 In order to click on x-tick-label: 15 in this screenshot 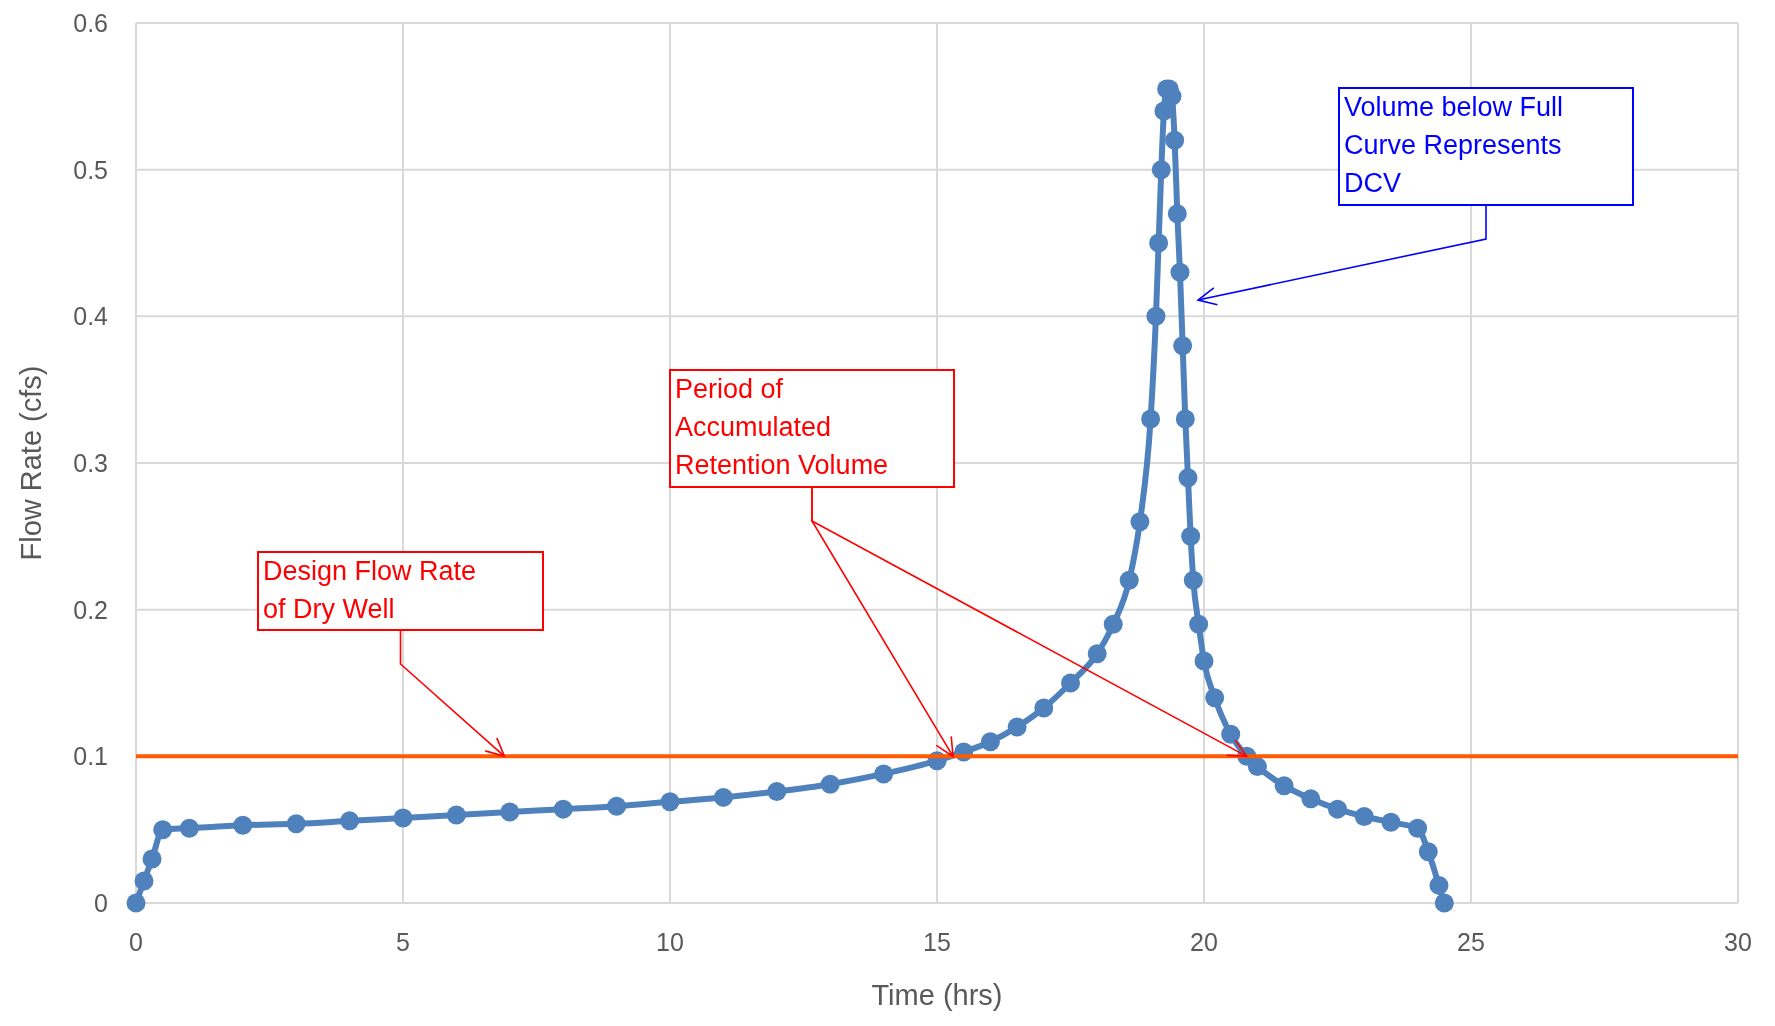, I will do `click(937, 942)`.